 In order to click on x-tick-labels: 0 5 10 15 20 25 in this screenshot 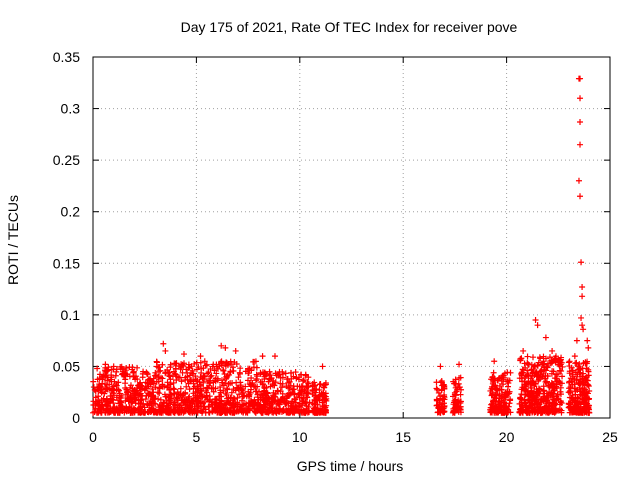, I will do `click(353, 437)`.